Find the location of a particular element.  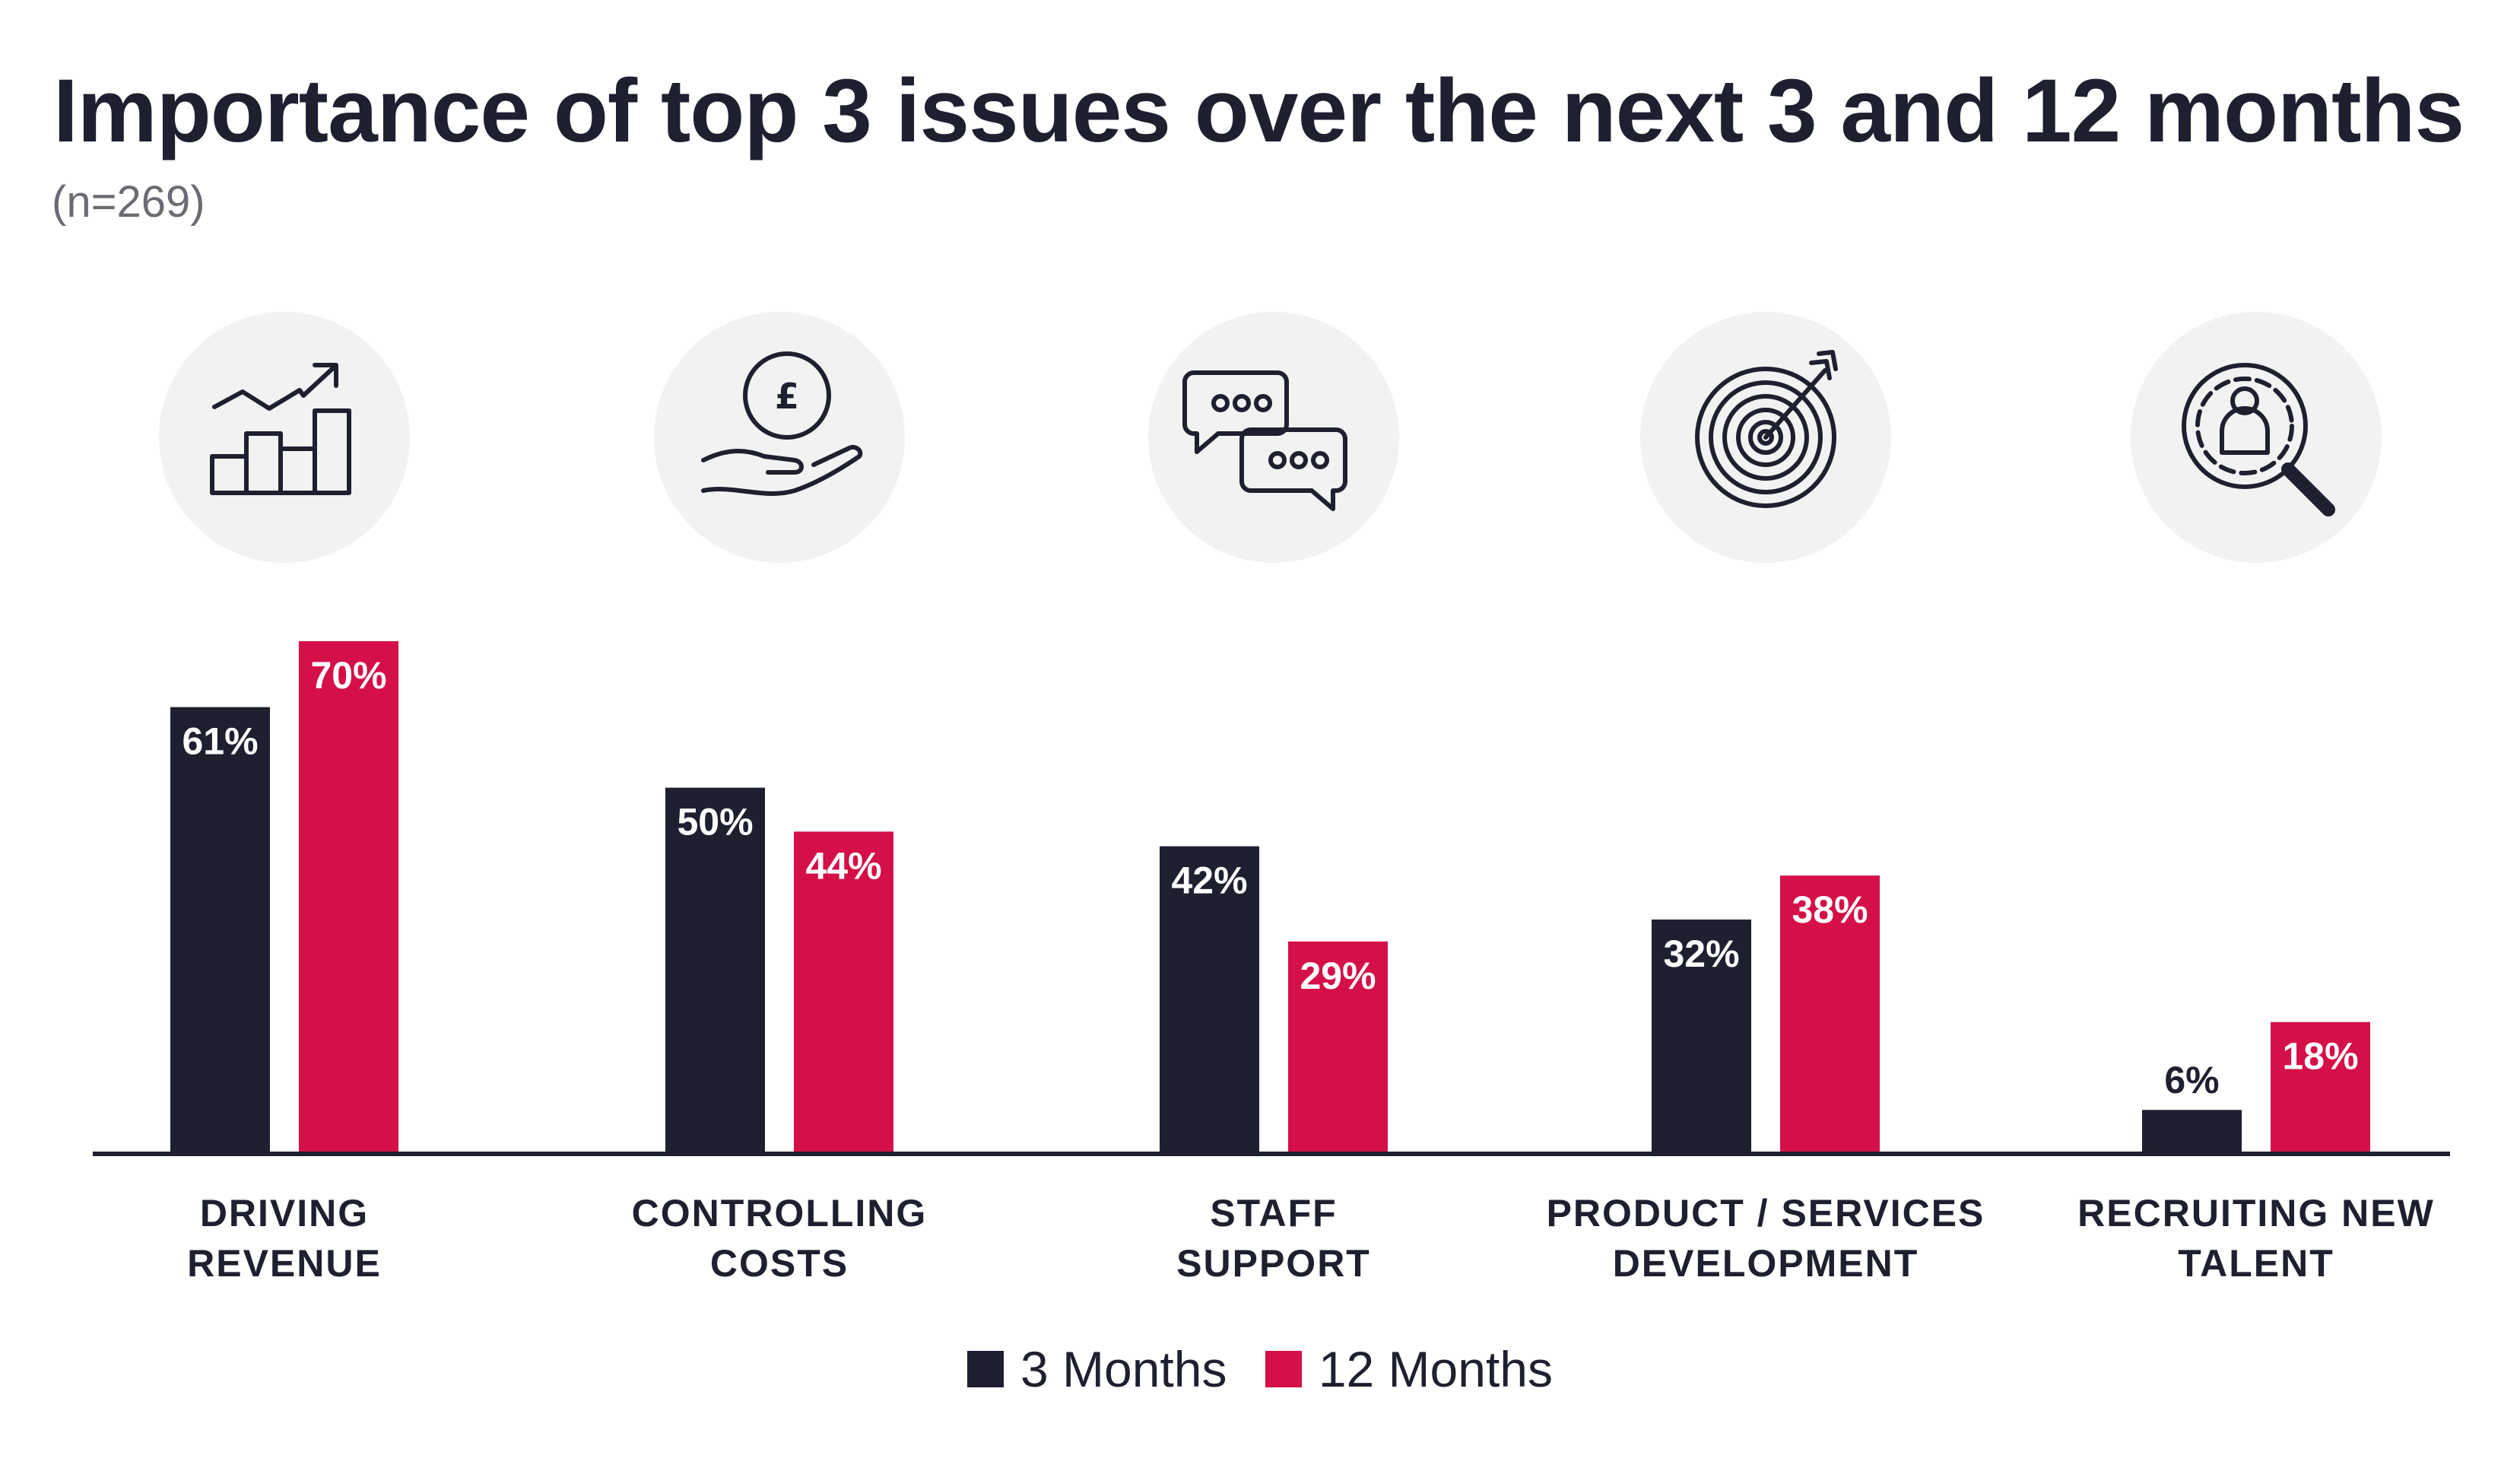

bar-12-months-recruiting-new-talent is located at coordinates (2320, 1088).